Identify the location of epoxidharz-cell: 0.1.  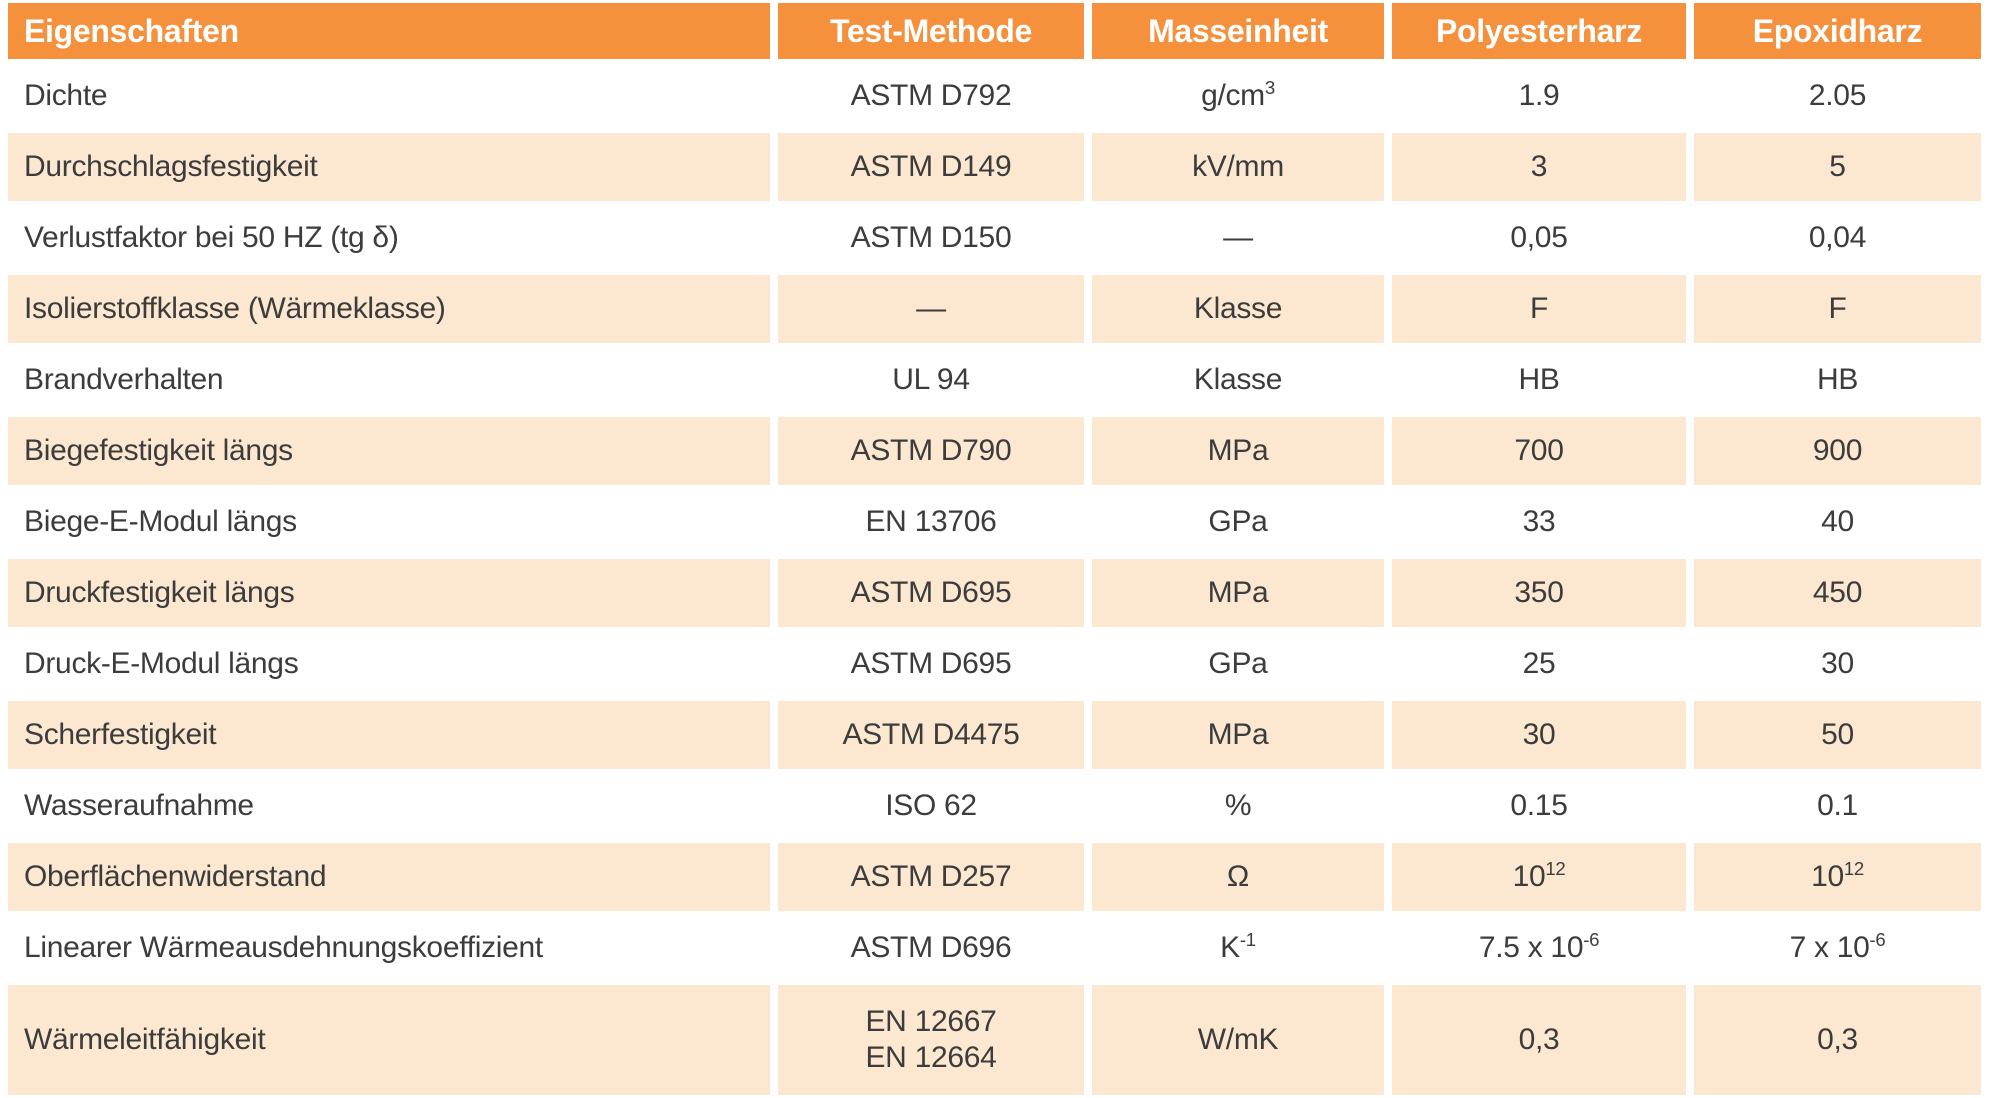
(1837, 806).